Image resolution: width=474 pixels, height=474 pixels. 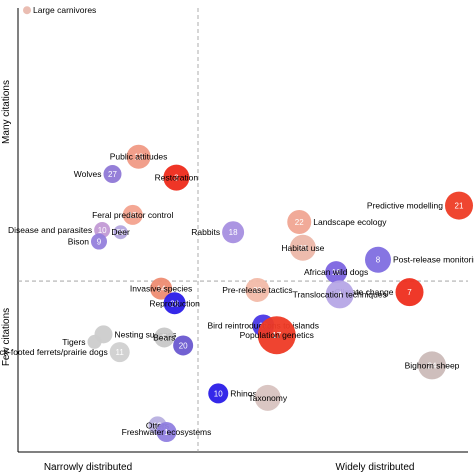 I want to click on data-point: 8 Post-release monitoring, so click(x=419, y=259).